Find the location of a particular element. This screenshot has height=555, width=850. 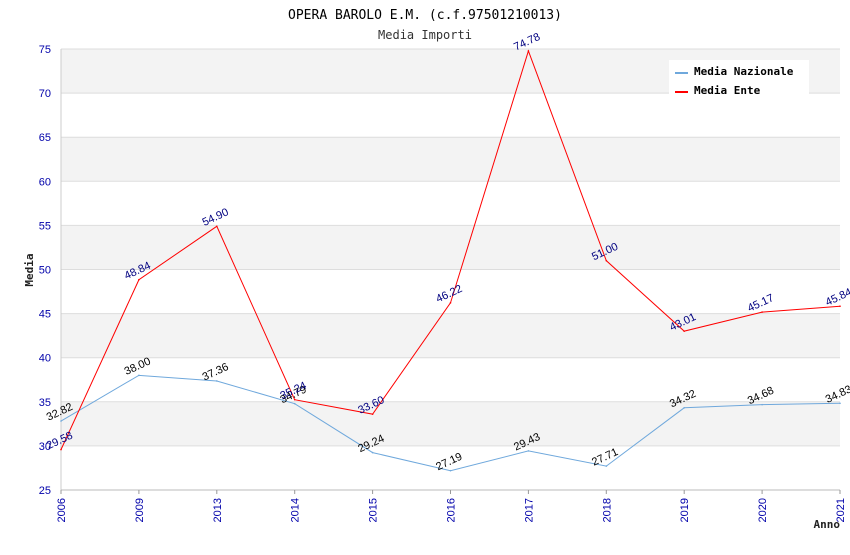

chart-title: OPERA BAROLO E.M. (c.f.97501210013) is located at coordinates (425, 15).